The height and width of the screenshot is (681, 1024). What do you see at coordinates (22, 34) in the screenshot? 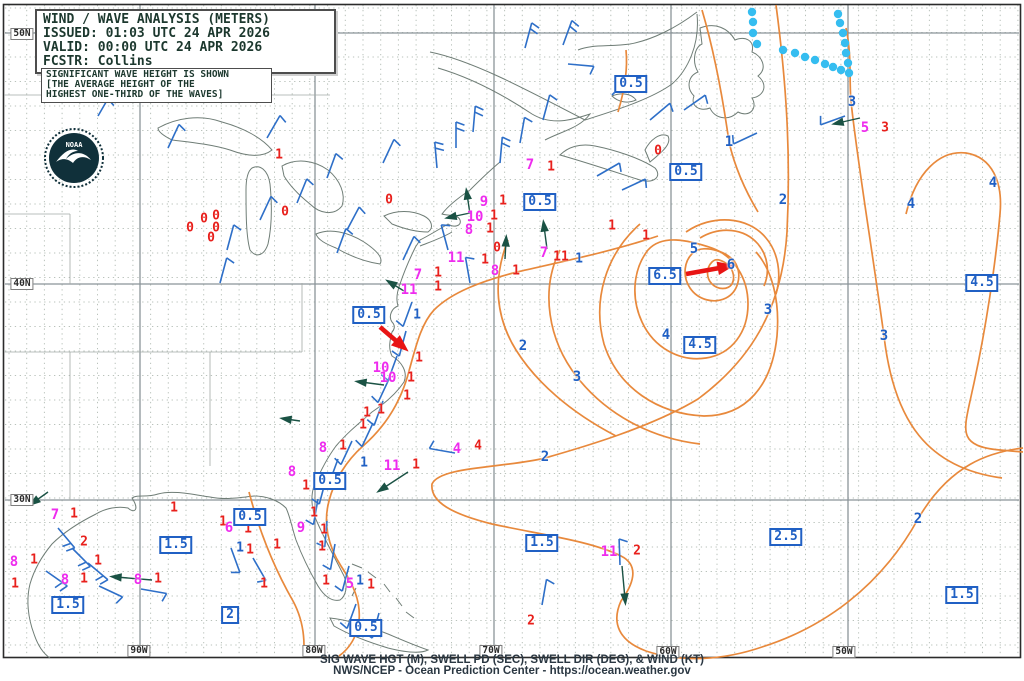
I see `axis-label-50n: 50N` at bounding box center [22, 34].